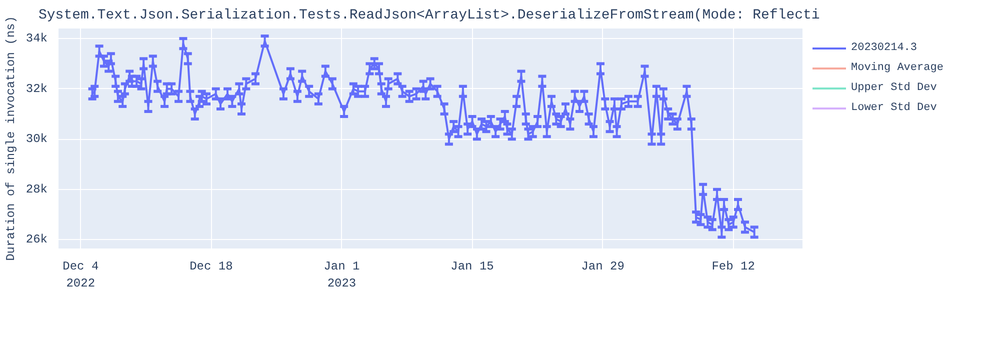 The height and width of the screenshot is (350, 1000). I want to click on y-tick-label: 28k, so click(37, 189).